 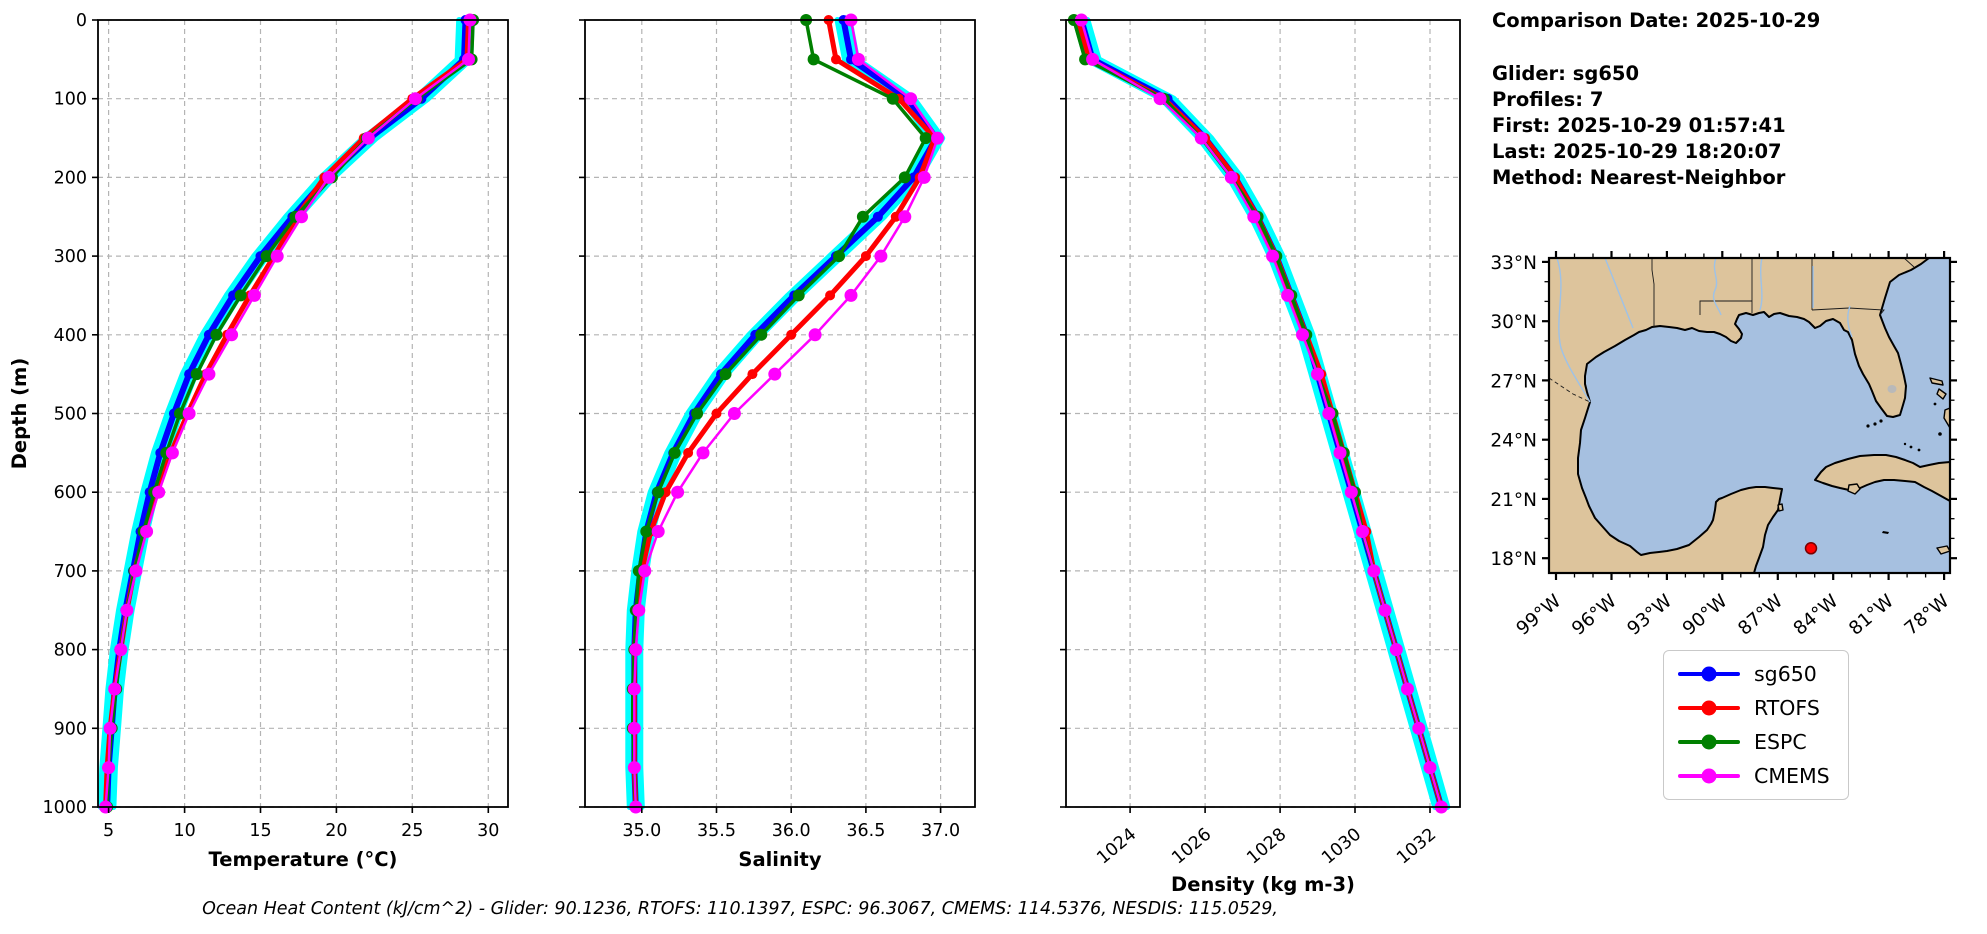 What do you see at coordinates (412, 831) in the screenshot?
I see `x-tick-label: 25` at bounding box center [412, 831].